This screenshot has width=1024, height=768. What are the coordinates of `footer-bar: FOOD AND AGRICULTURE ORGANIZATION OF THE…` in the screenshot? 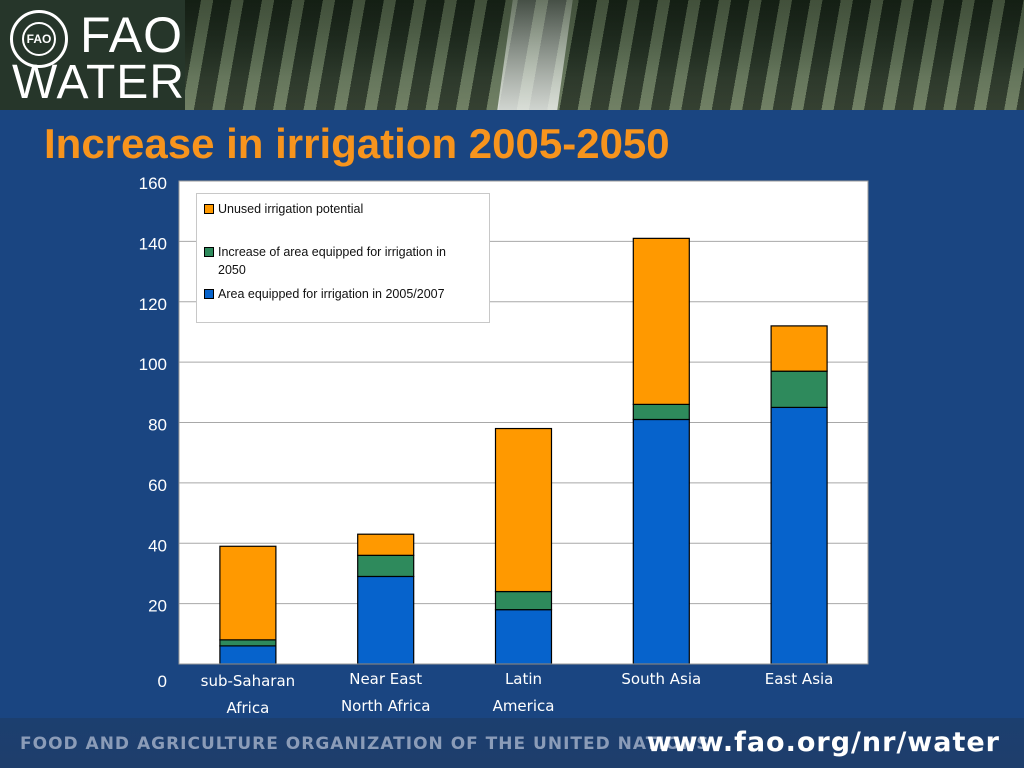 It's located at (512, 743).